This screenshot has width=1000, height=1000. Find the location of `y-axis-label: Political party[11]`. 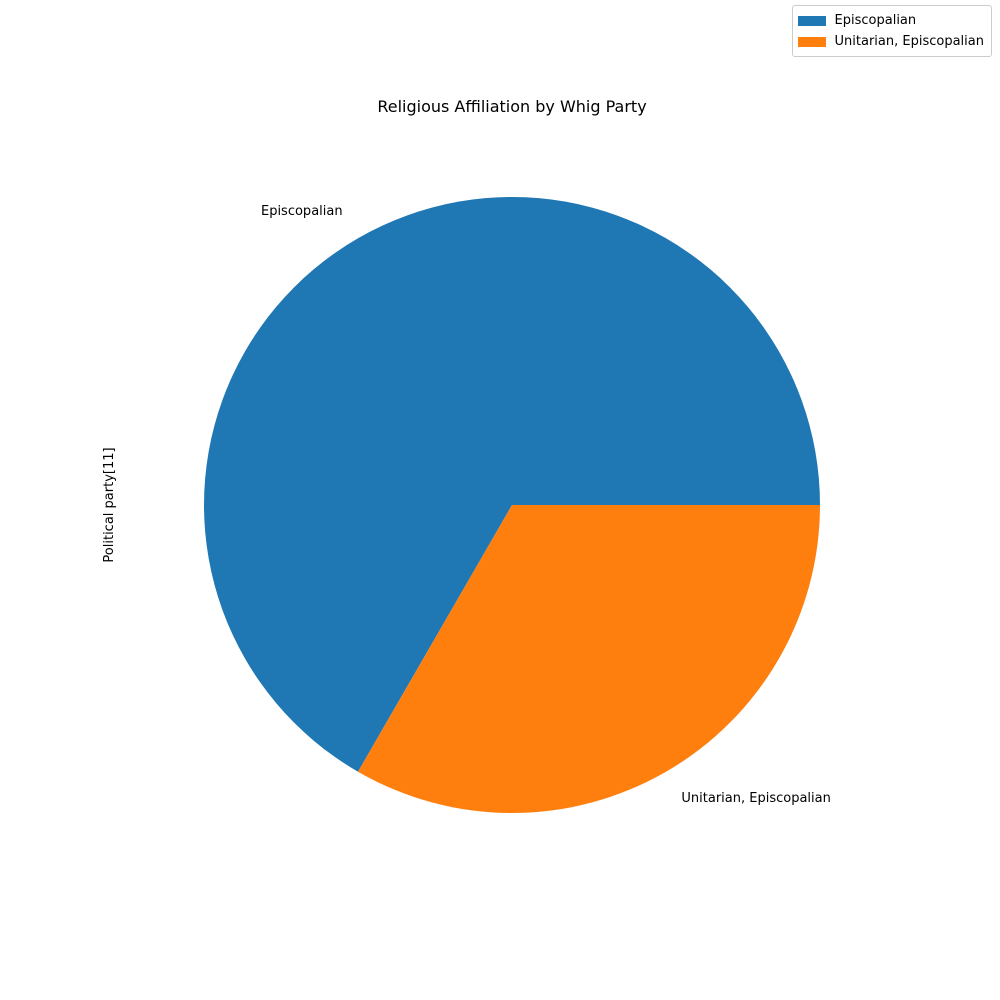

y-axis-label: Political party[11] is located at coordinates (109, 504).